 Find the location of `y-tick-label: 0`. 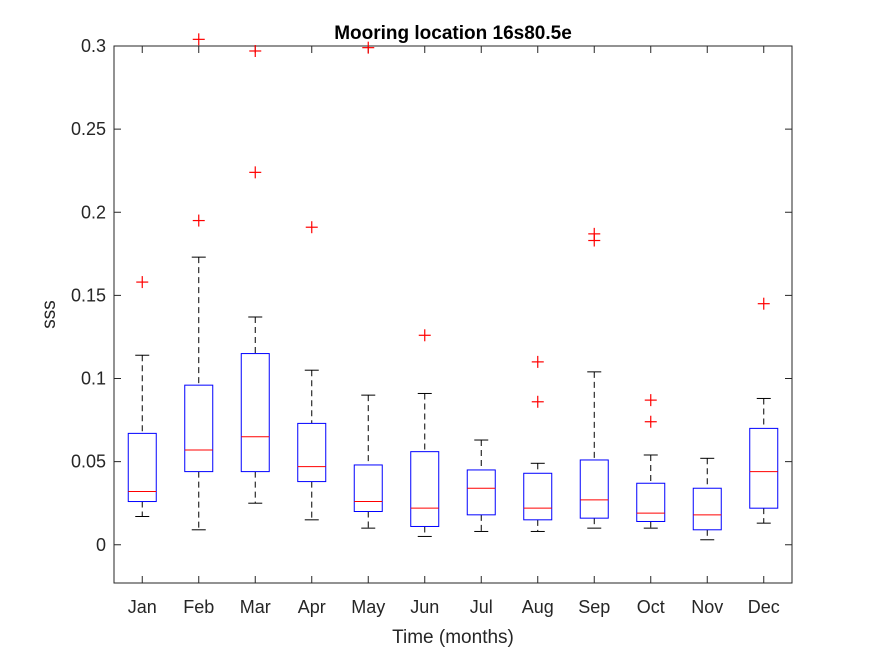

y-tick-label: 0 is located at coordinates (101, 545).